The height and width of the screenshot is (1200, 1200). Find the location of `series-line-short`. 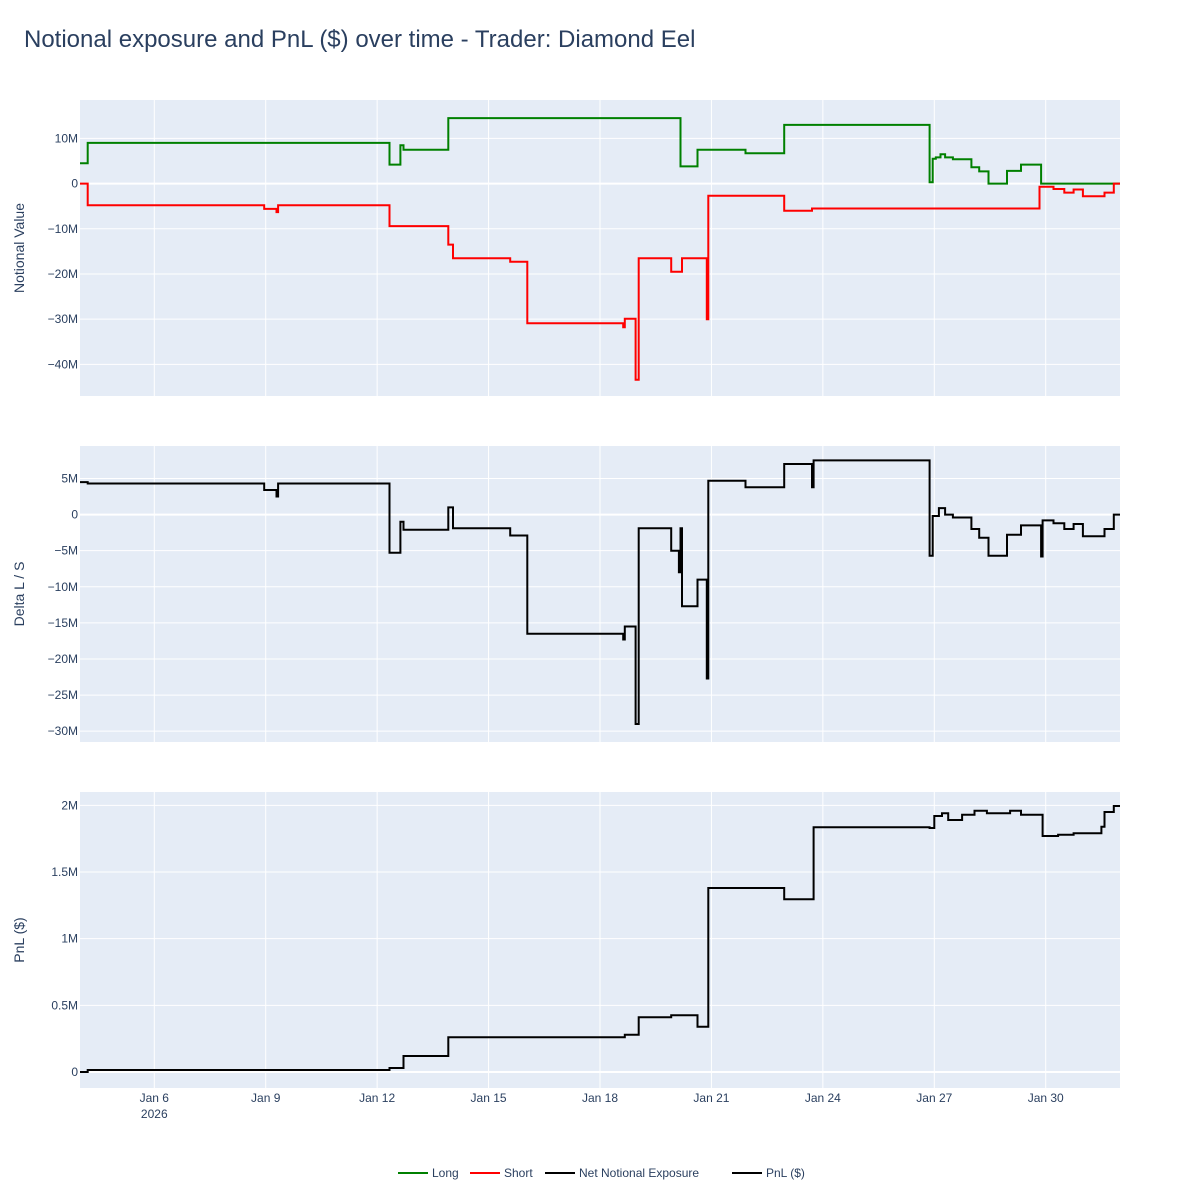

series-line-short is located at coordinates (600, 281).